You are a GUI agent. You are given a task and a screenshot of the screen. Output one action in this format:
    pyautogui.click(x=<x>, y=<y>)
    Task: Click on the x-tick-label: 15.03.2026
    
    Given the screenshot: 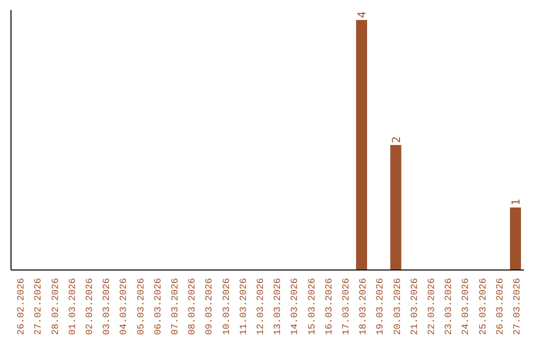 What is the action you would take?
    pyautogui.click(x=312, y=307)
    